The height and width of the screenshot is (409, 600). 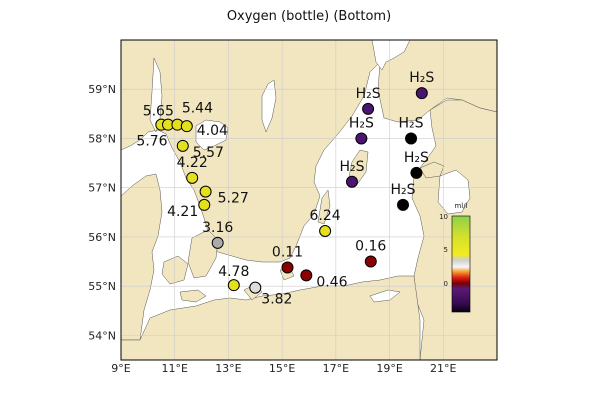 What do you see at coordinates (446, 250) in the screenshot?
I see `colorbar-tick-5: 5` at bounding box center [446, 250].